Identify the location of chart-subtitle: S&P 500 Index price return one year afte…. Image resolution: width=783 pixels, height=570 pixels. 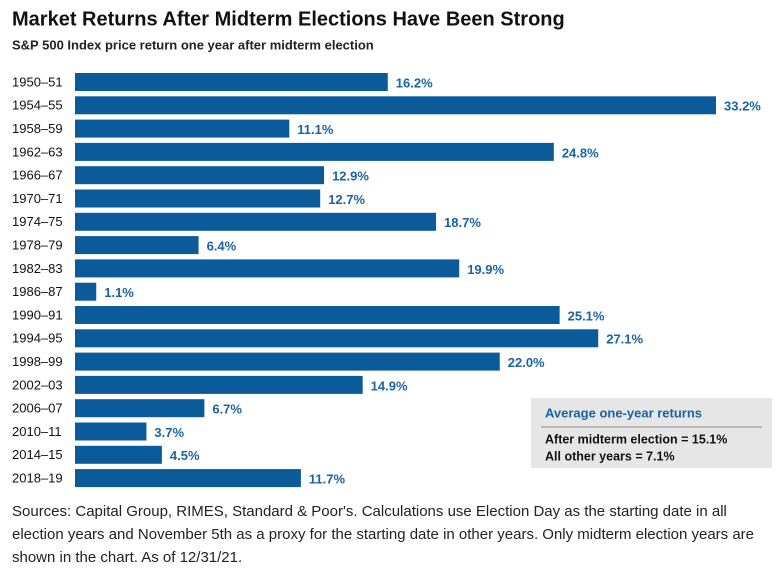
(193, 44).